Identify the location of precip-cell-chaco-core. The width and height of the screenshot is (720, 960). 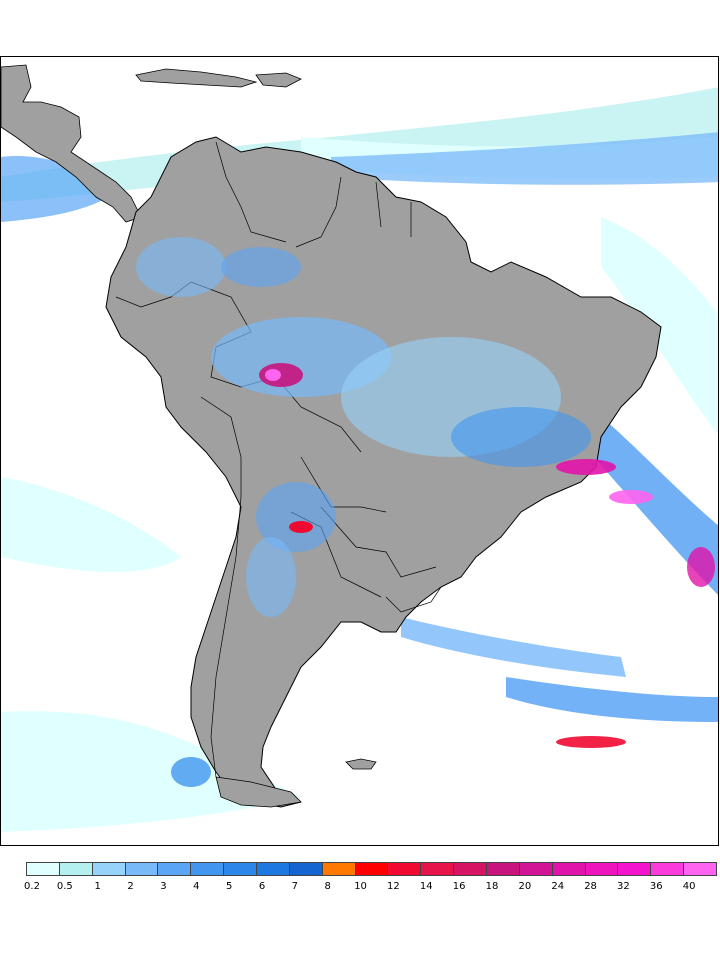
(301, 527).